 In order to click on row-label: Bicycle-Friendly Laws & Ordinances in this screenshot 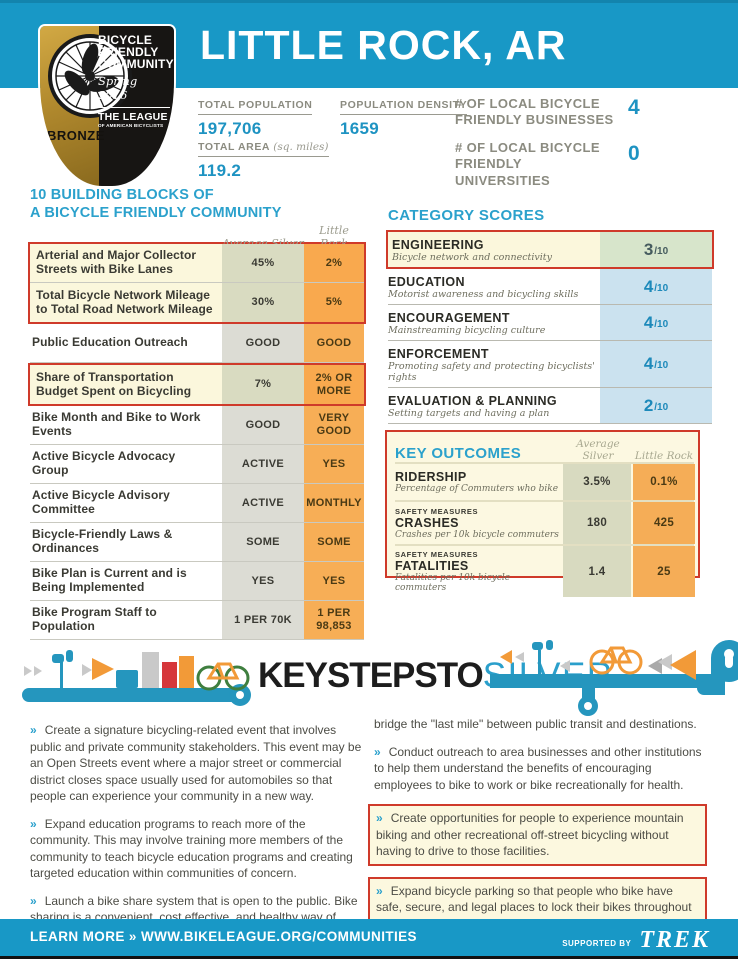, I will do `click(102, 541)`.